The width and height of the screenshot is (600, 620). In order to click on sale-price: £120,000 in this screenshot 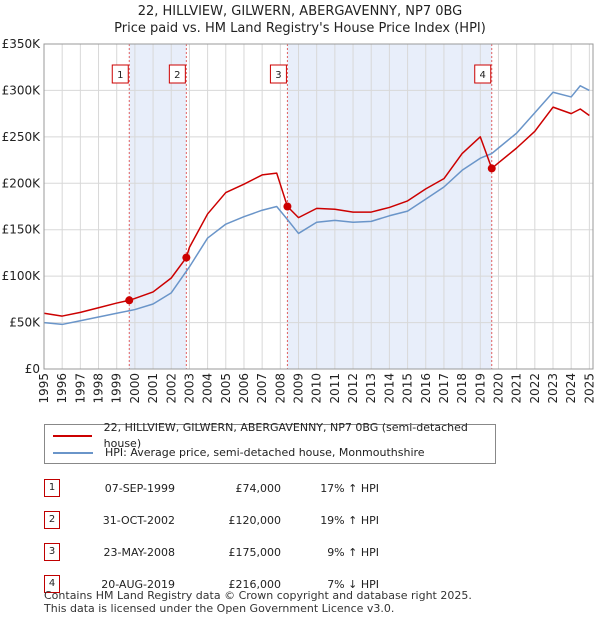, I will do `click(255, 520)`.